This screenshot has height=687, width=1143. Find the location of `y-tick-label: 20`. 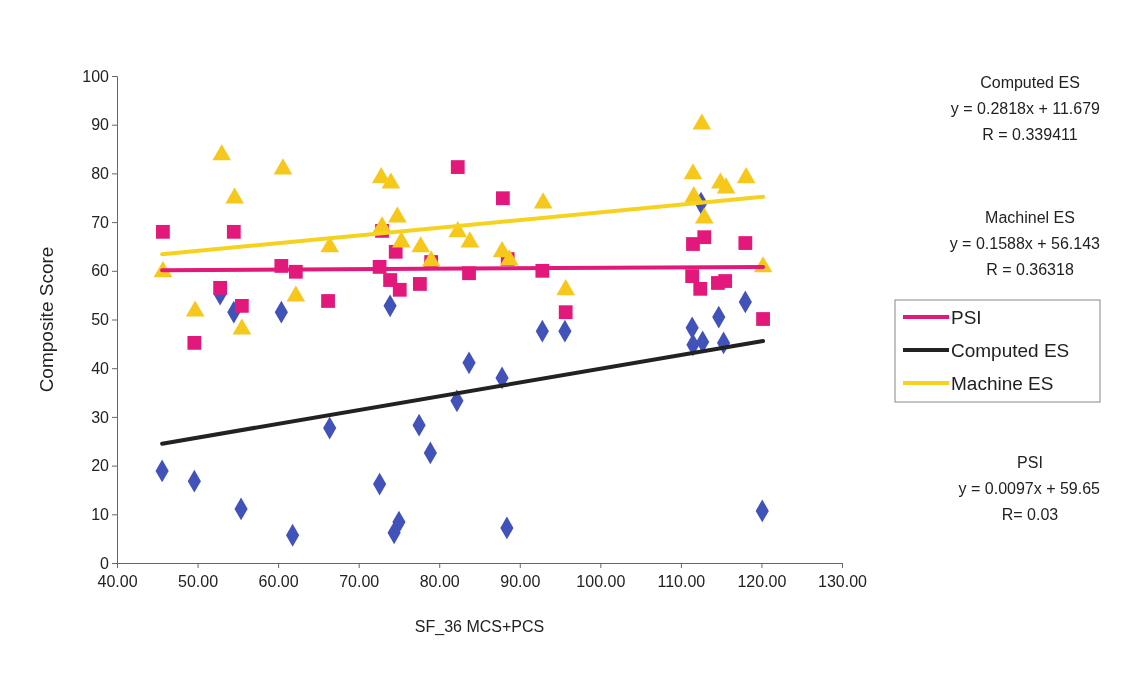

y-tick-label: 20 is located at coordinates (100, 466).